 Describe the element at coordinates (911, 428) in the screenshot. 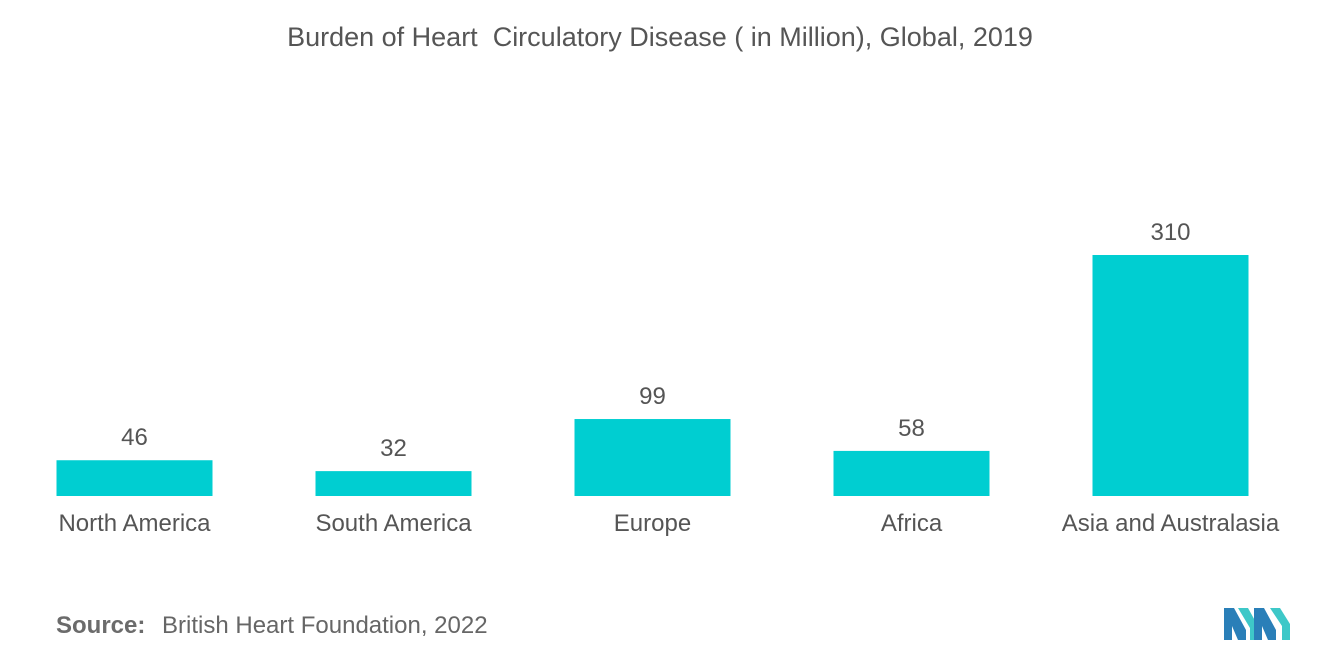

I see `data-label: 58` at that location.